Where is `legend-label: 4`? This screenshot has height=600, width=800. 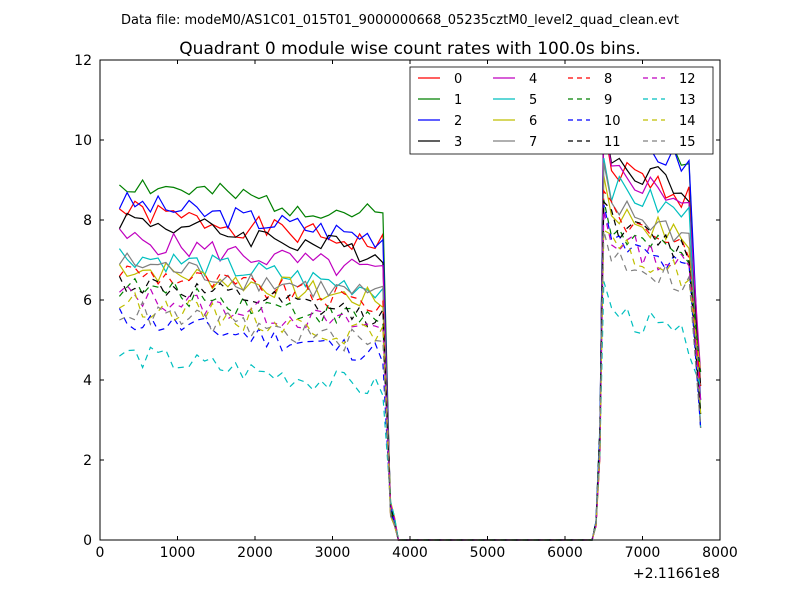
legend-label: 4 is located at coordinates (533, 79).